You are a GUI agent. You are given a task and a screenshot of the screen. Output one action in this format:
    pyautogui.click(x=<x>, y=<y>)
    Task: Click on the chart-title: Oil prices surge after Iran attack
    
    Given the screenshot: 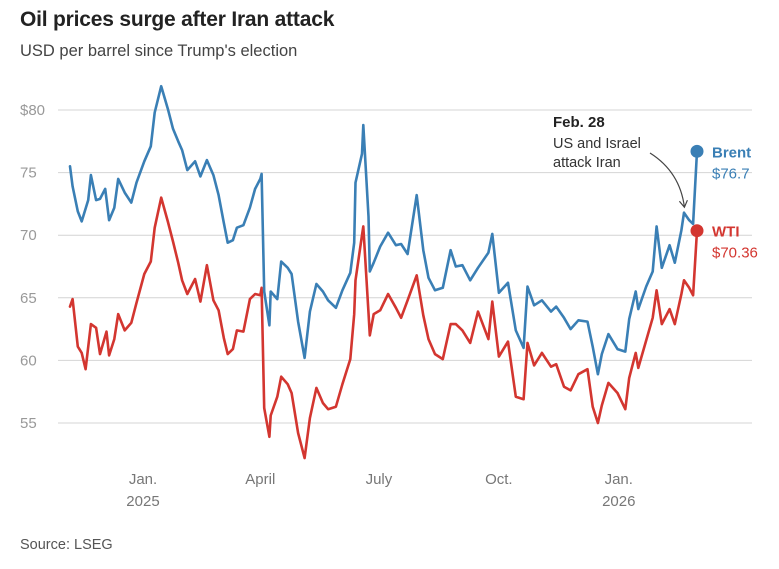 What is the action you would take?
    pyautogui.click(x=177, y=19)
    